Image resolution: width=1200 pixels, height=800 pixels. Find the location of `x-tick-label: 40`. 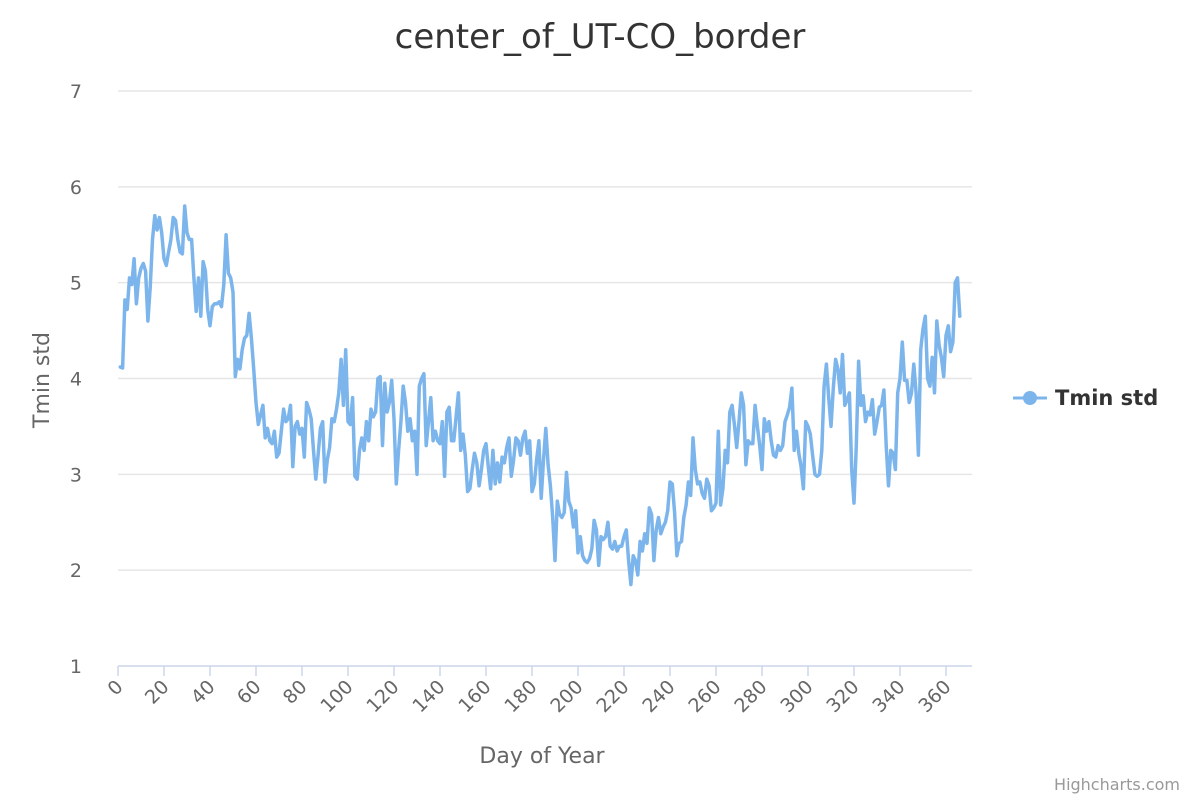

x-tick-label: 40 is located at coordinates (203, 692).